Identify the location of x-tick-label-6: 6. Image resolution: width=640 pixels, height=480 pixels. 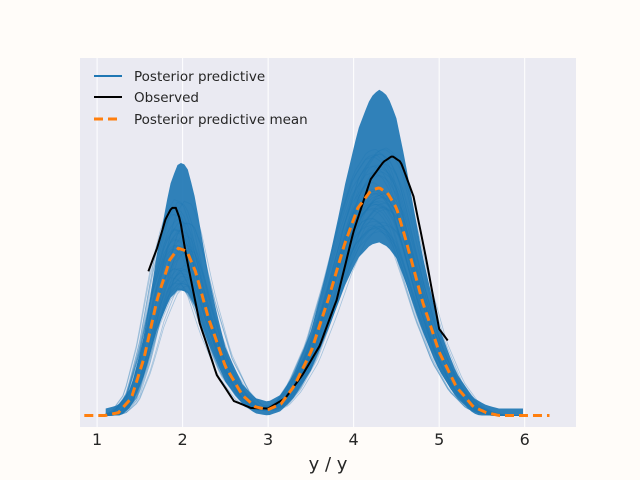
(525, 439).